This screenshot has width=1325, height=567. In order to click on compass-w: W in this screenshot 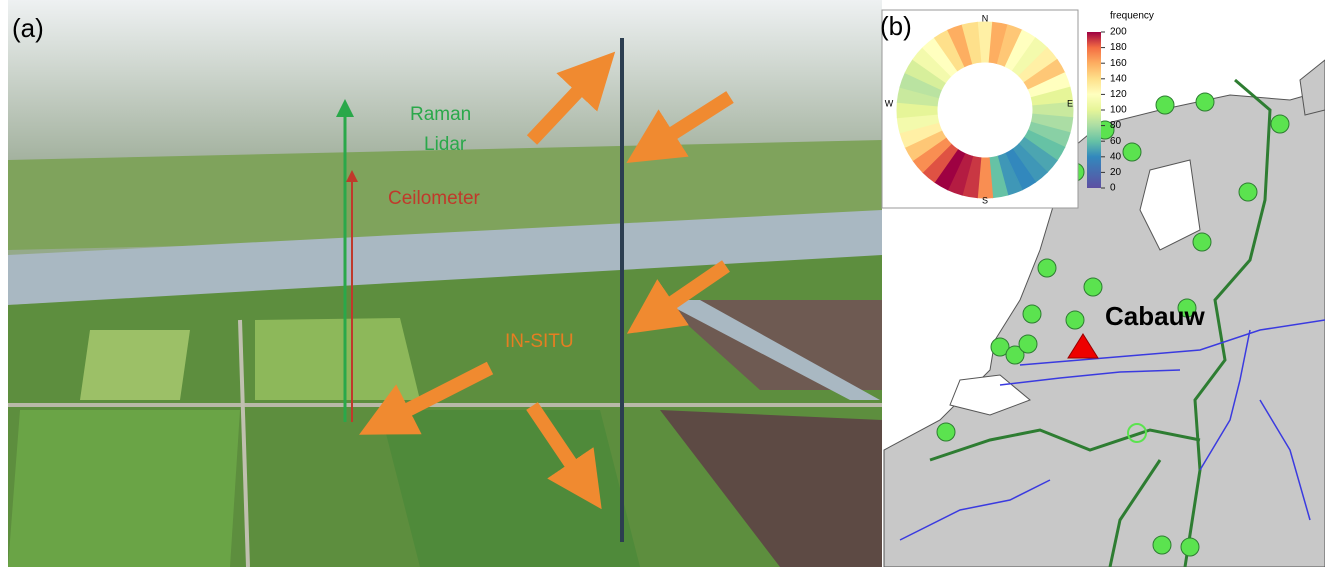, I will do `click(889, 103)`.